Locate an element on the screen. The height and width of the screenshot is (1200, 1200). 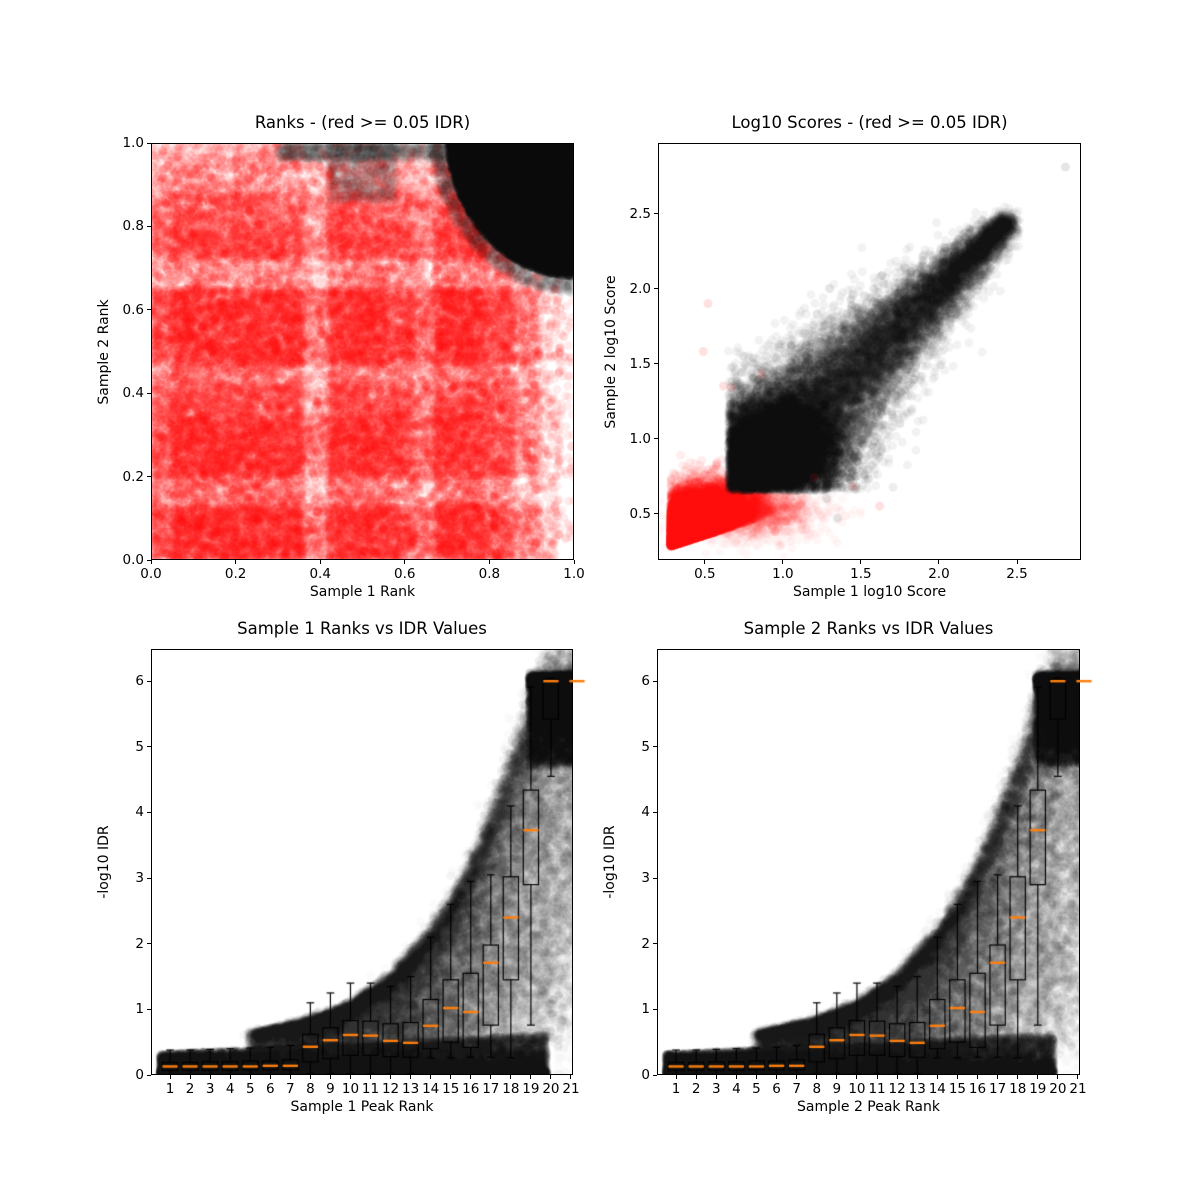
x-tick-label: 0.0 is located at coordinates (151, 574).